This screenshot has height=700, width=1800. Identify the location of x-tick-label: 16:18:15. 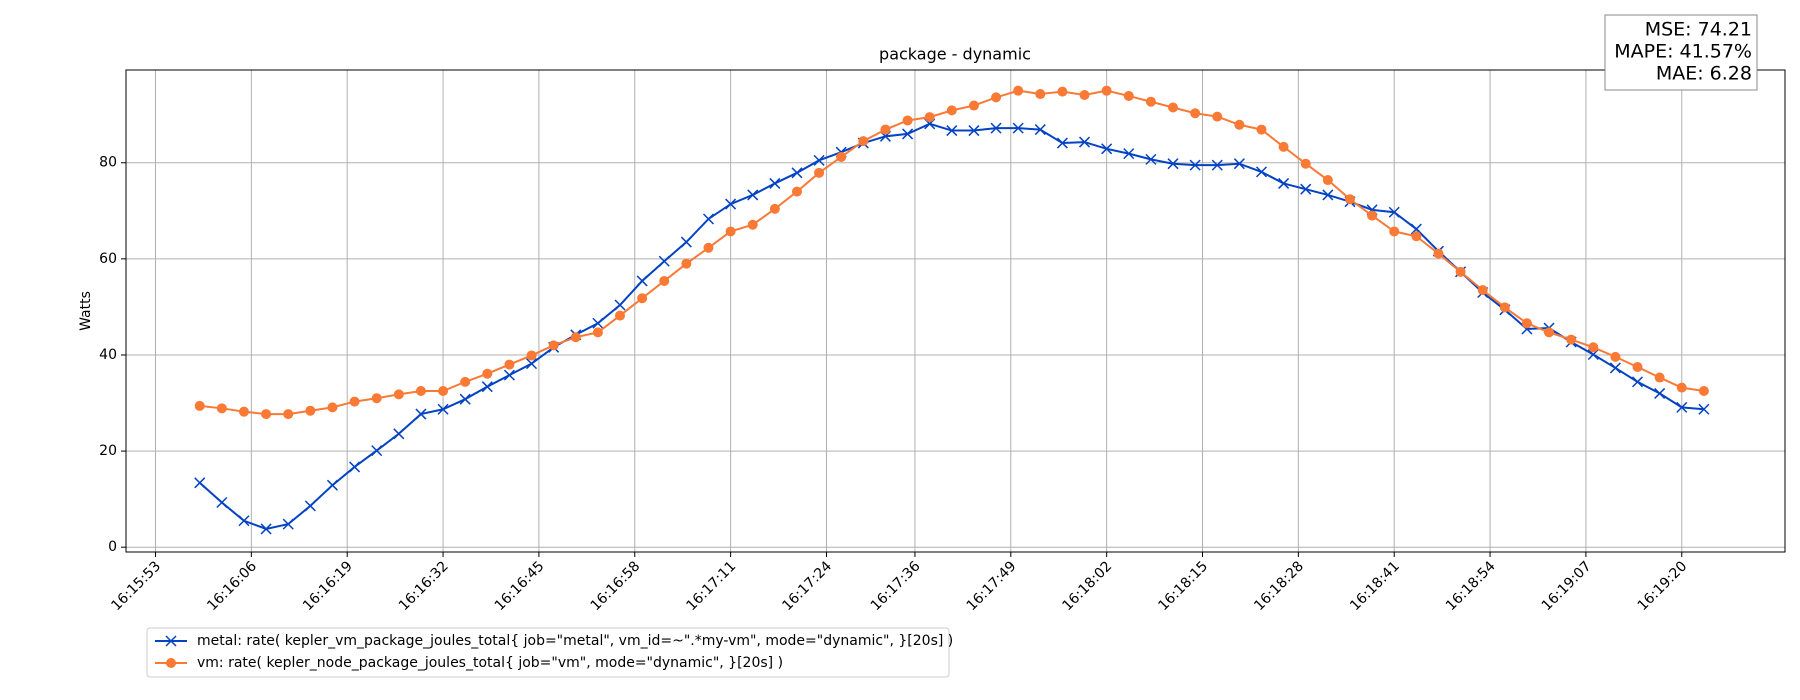
(1183, 586).